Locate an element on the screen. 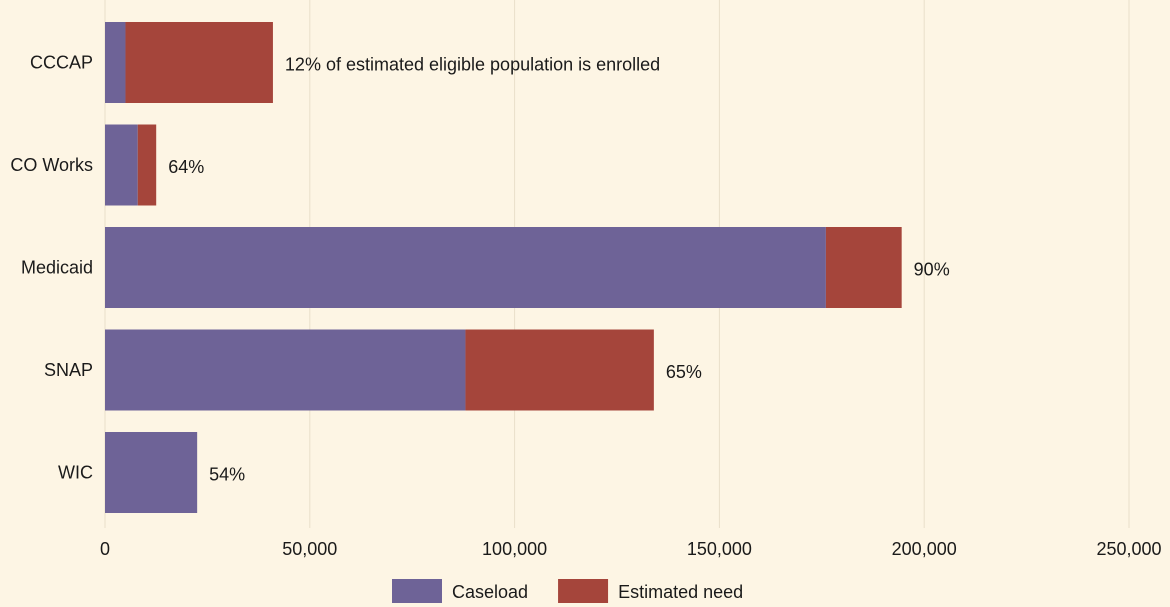 This screenshot has width=1170, height=607. category-label: CCCAP is located at coordinates (61, 63).